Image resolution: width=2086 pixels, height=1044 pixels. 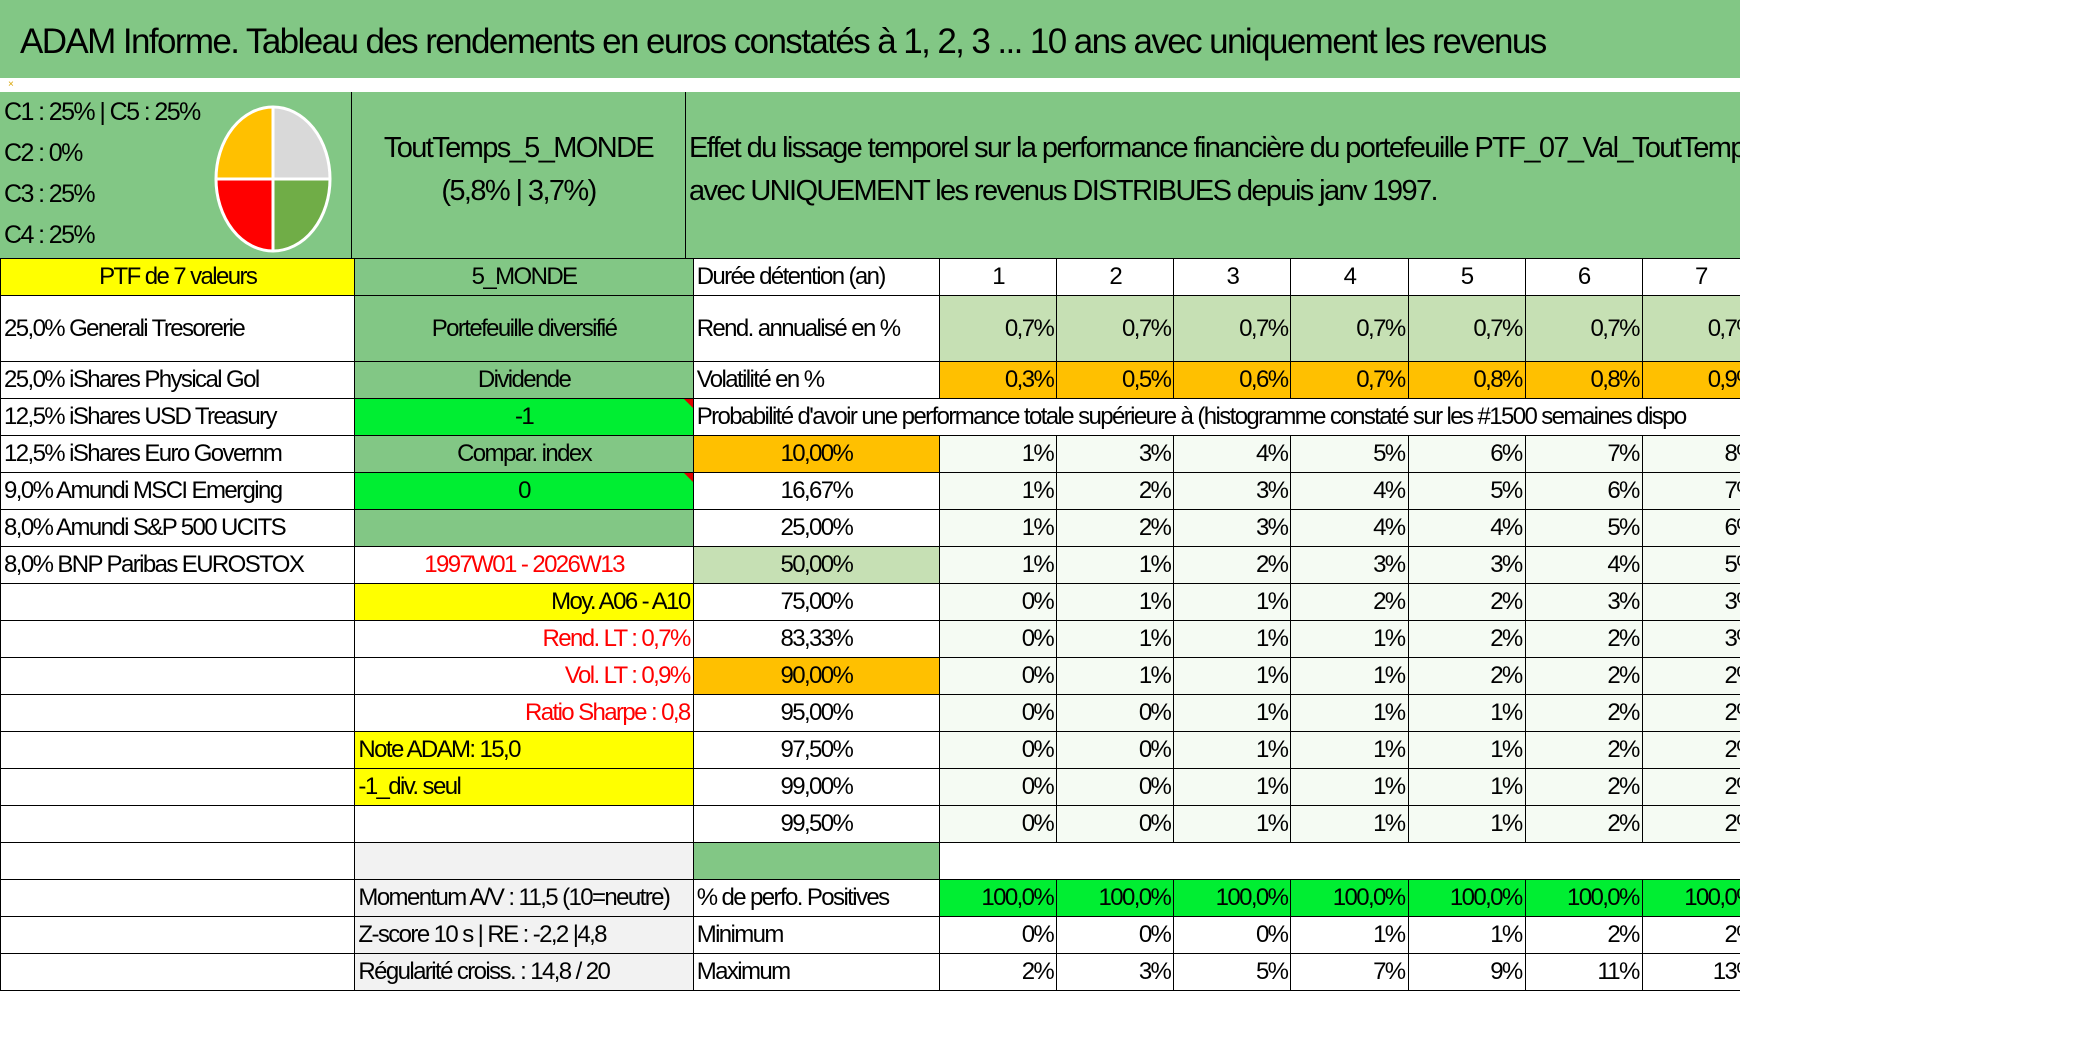 I want to click on adam-note: Note ADAM: 15,0, so click(x=524, y=750).